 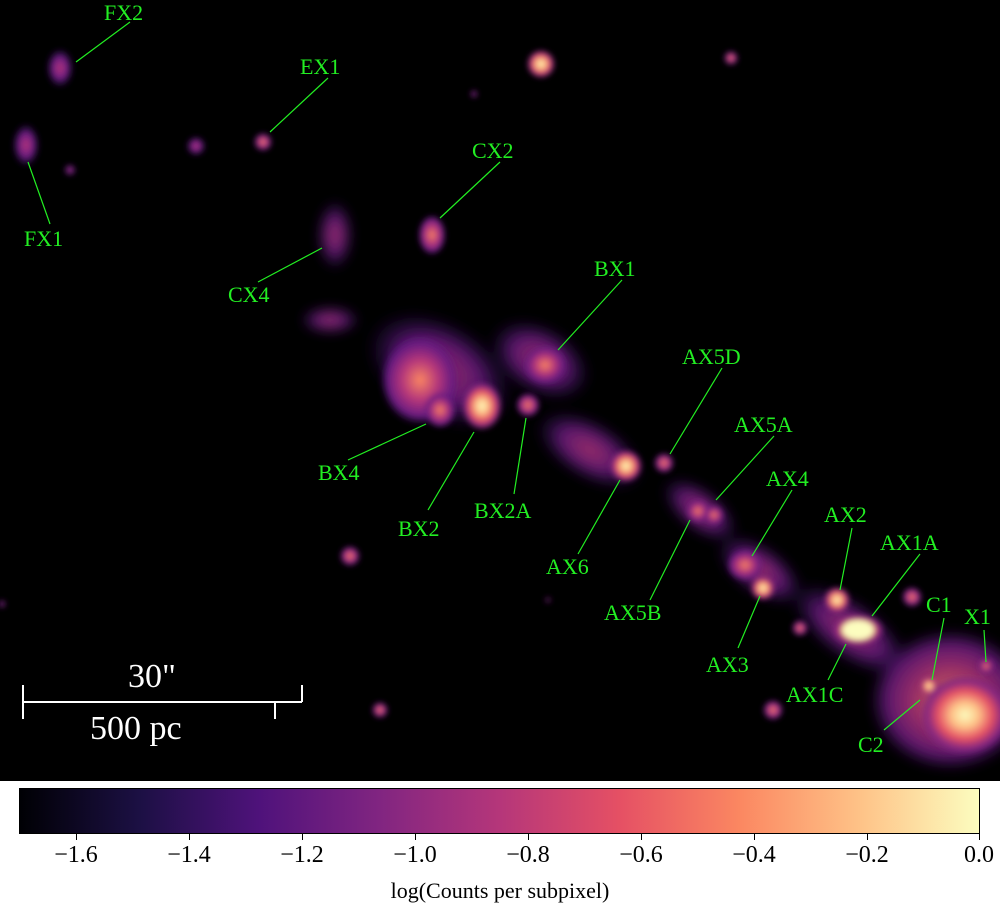 I want to click on leader-line-ax4, so click(x=772, y=523).